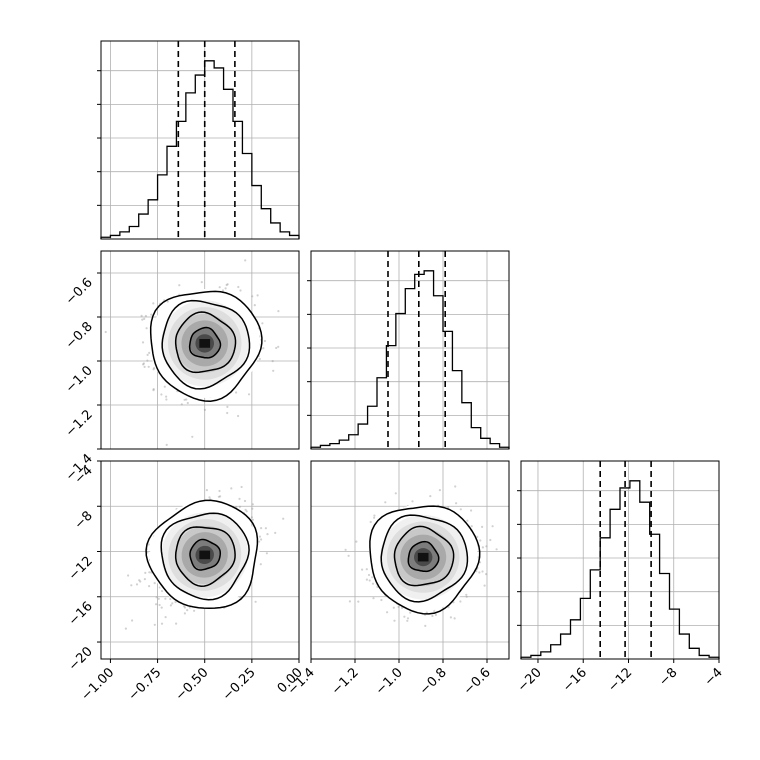 The image size is (760, 760). Describe the element at coordinates (714, 677) in the screenshot. I see `xtick-label-2-4: −4` at that location.